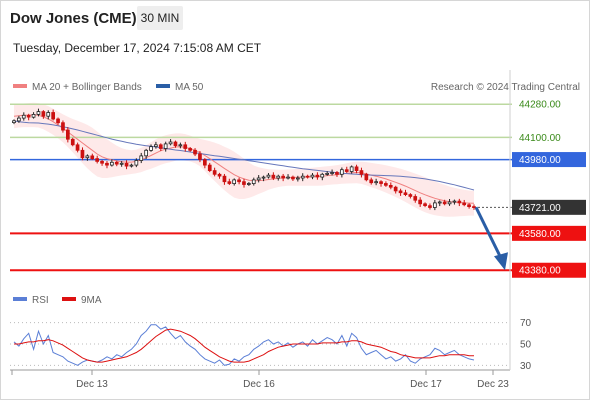 The width and height of the screenshot is (590, 400). Describe the element at coordinates (540, 271) in the screenshot. I see `level-label-43380-00: 43380.00` at that location.